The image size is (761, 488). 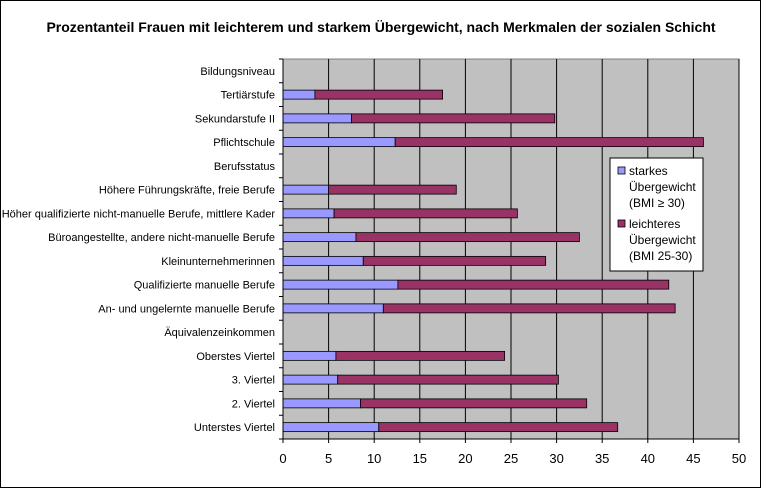 What do you see at coordinates (235, 119) in the screenshot?
I see `category-label: Sekundarstufe II` at bounding box center [235, 119].